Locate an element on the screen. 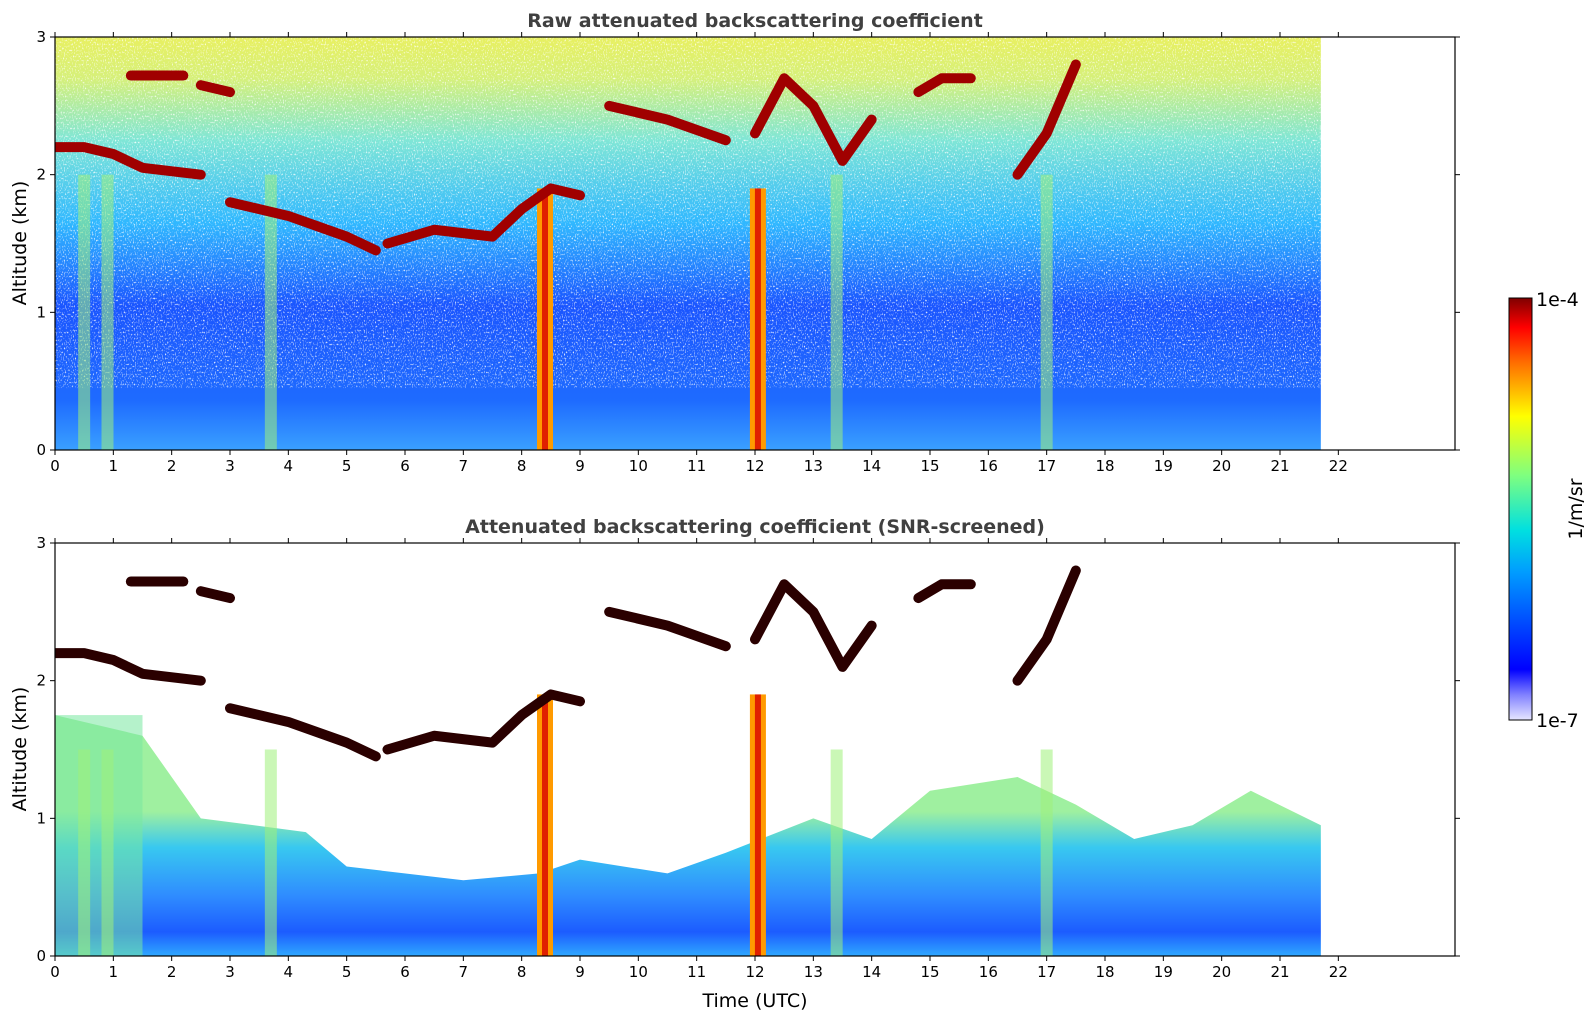  x-tick-label: 9 is located at coordinates (580, 466).